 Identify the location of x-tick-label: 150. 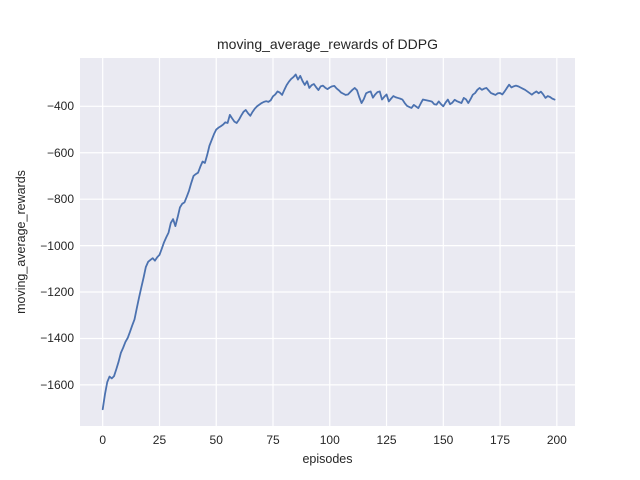
(443, 440).